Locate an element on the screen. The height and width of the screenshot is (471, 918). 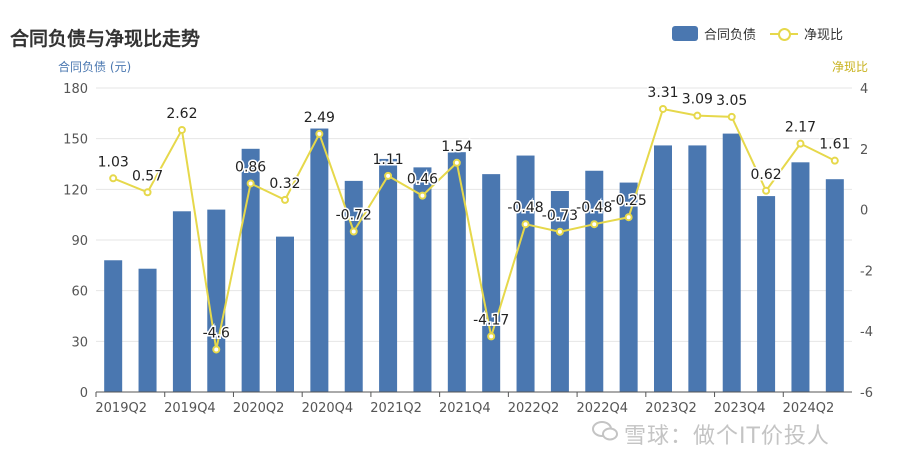
x-tick-label: 2023Q2 is located at coordinates (671, 408).